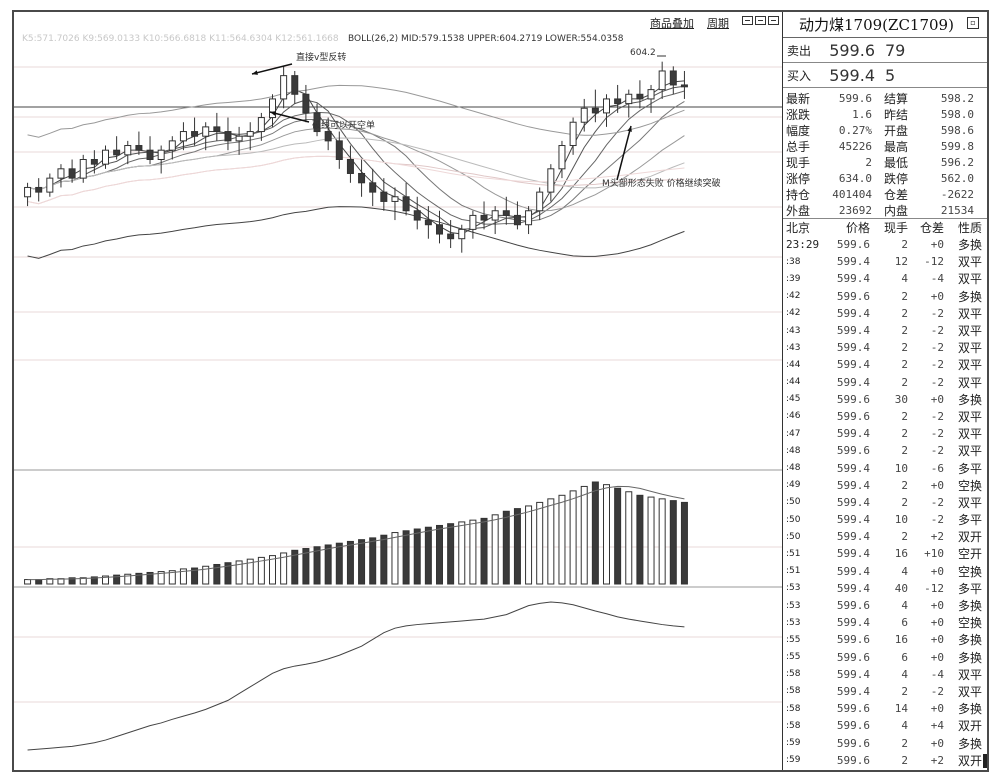  I want to click on layout-b-icon, so click(760, 20).